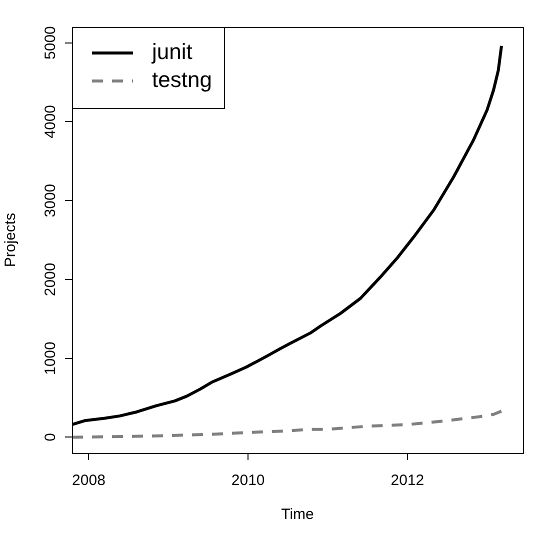 Image resolution: width=540 pixels, height=540 pixels. What do you see at coordinates (171, 51) in the screenshot?
I see `legend-label: junit` at bounding box center [171, 51].